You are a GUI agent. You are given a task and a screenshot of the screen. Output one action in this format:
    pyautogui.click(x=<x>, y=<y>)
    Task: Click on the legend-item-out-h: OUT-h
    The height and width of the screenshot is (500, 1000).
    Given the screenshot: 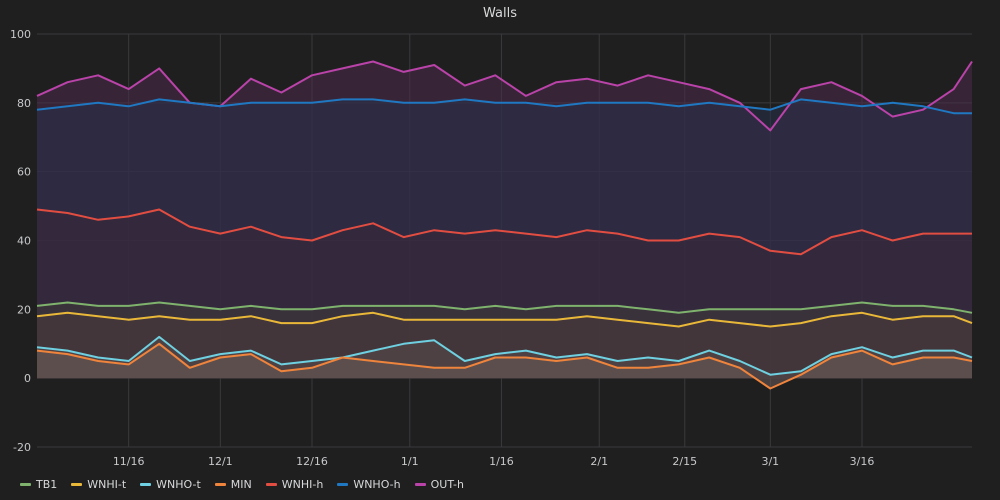 What is the action you would take?
    pyautogui.click(x=439, y=484)
    